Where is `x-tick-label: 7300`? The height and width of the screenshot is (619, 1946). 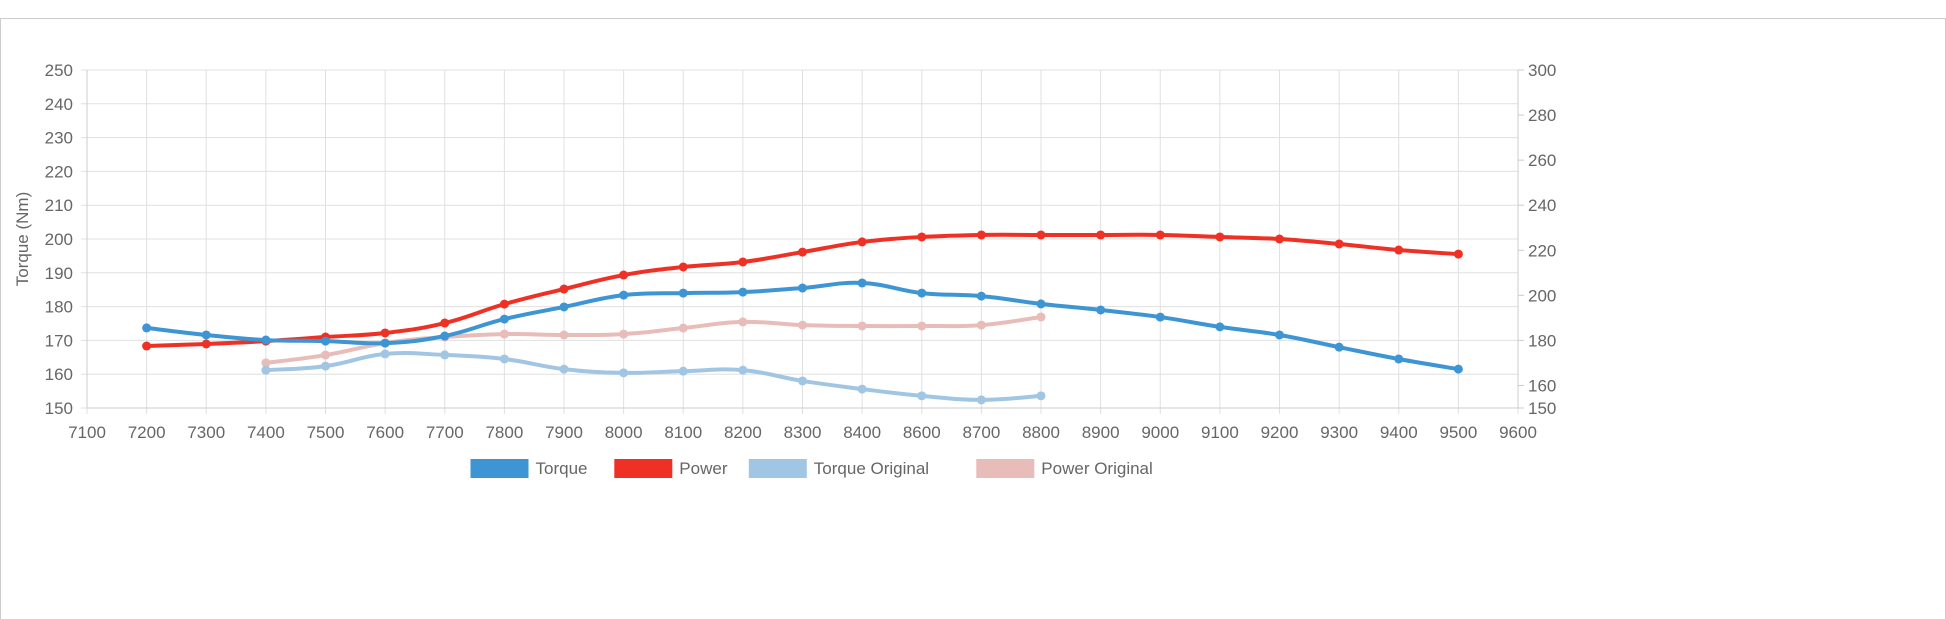 x-tick-label: 7300 is located at coordinates (206, 432).